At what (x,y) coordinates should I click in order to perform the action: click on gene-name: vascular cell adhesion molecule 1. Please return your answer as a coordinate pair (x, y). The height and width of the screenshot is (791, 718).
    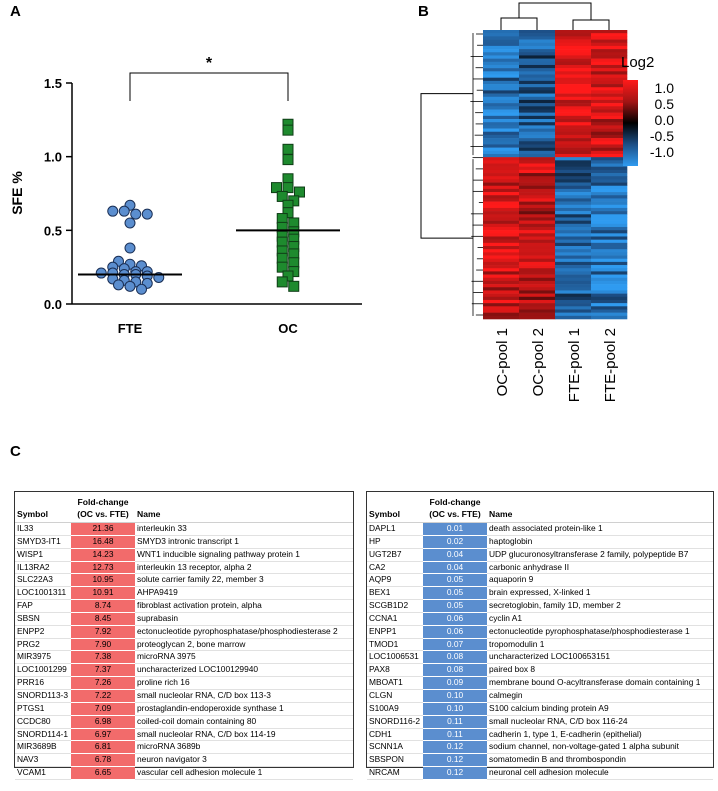
    Looking at the image, I should click on (244, 773).